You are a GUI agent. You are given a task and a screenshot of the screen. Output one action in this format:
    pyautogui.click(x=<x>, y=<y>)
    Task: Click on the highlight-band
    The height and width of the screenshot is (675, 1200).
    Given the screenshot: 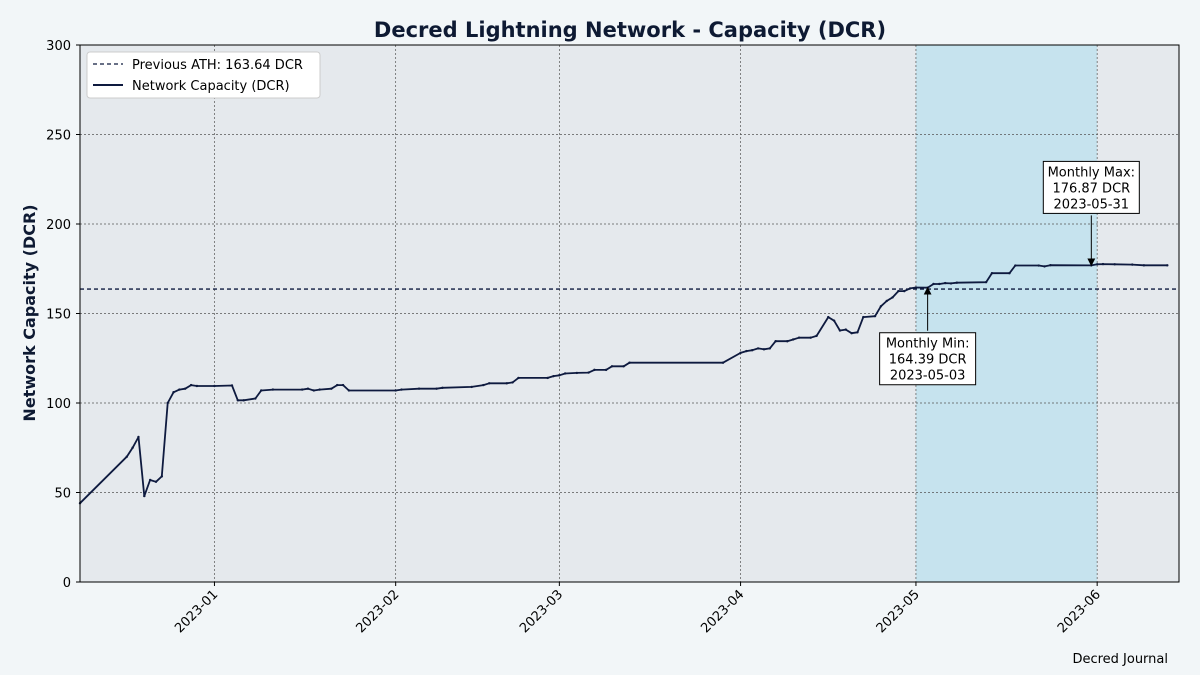 What is the action you would take?
    pyautogui.click(x=1006, y=313)
    